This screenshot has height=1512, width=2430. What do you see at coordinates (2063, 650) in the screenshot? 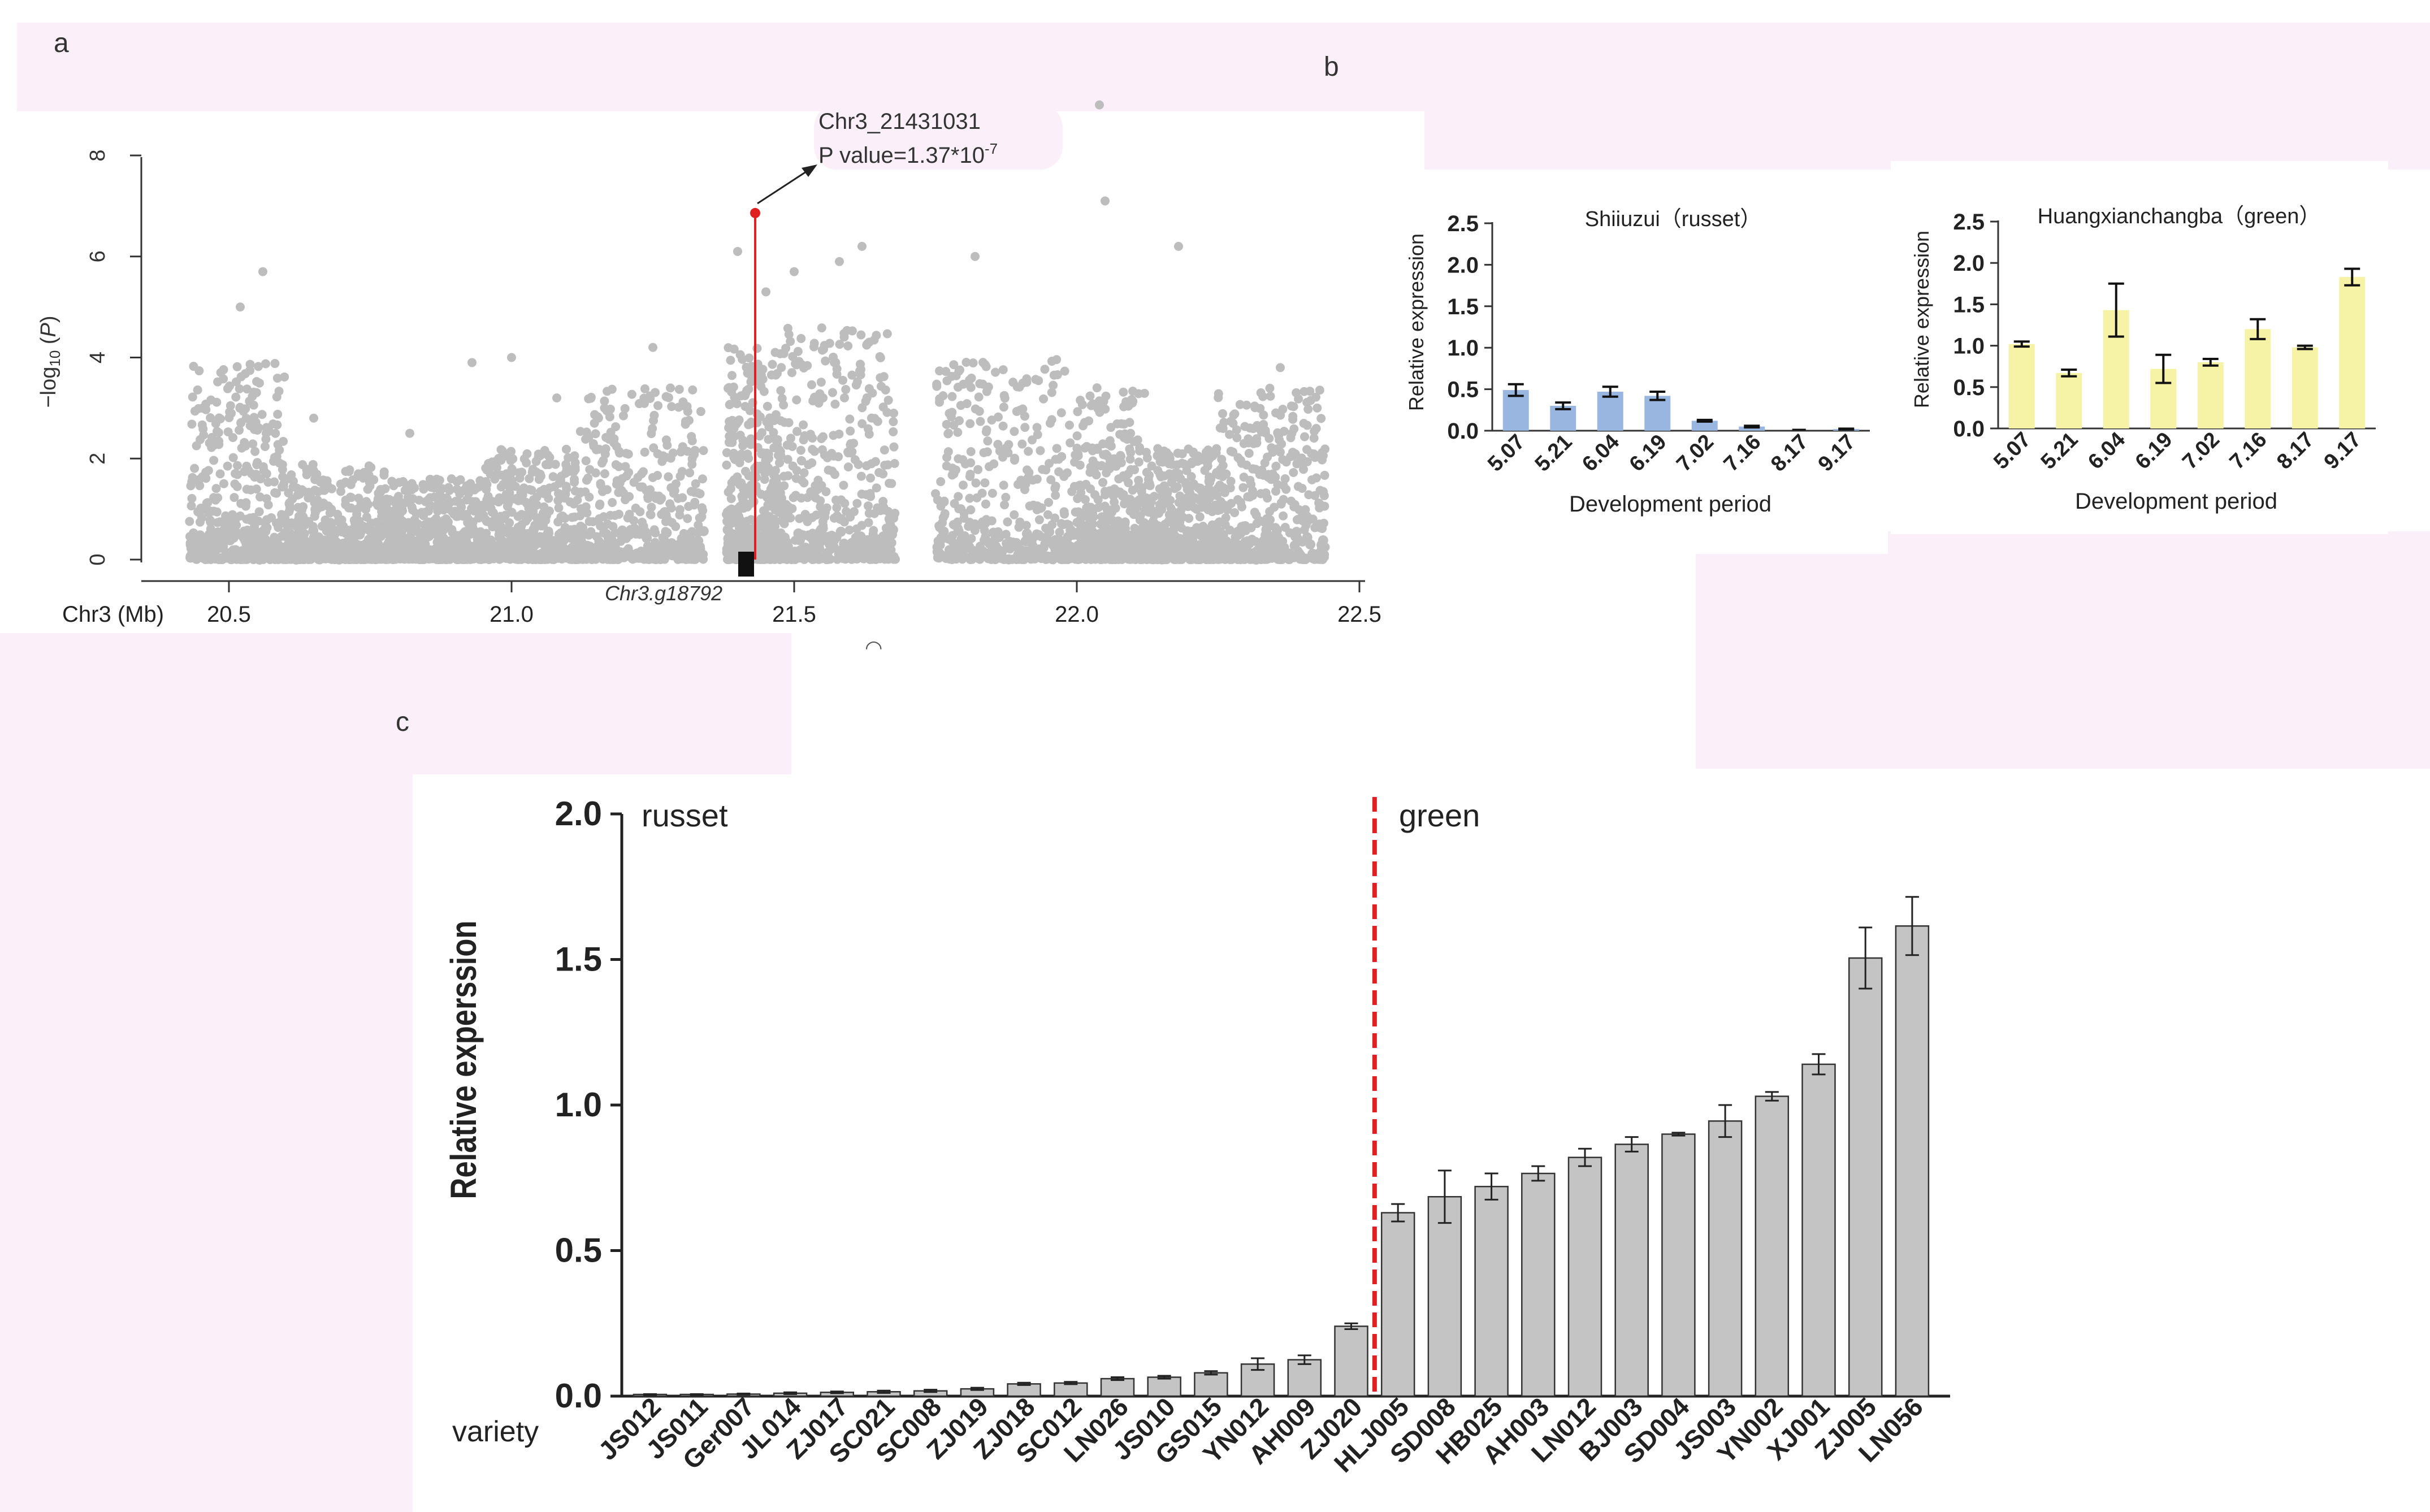
I see `tint-right-lower` at bounding box center [2063, 650].